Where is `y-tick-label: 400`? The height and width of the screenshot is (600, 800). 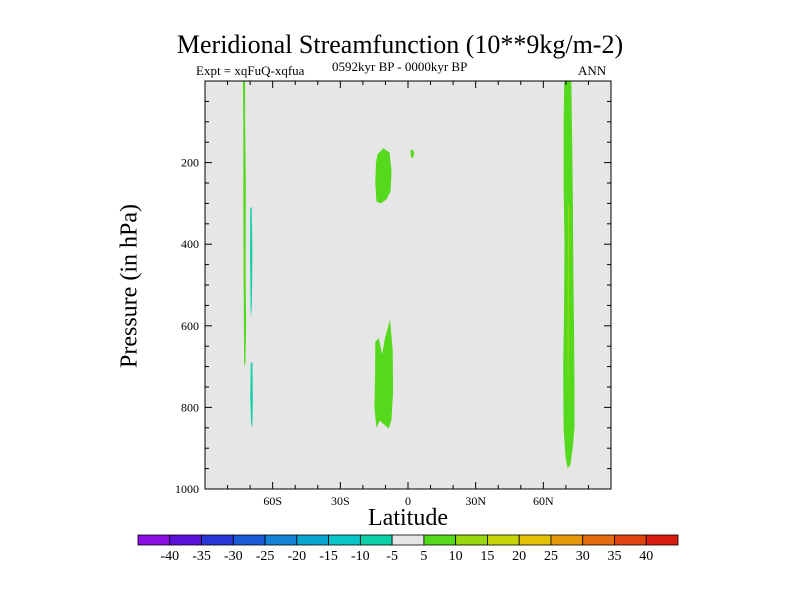 y-tick-label: 400 is located at coordinates (190, 244).